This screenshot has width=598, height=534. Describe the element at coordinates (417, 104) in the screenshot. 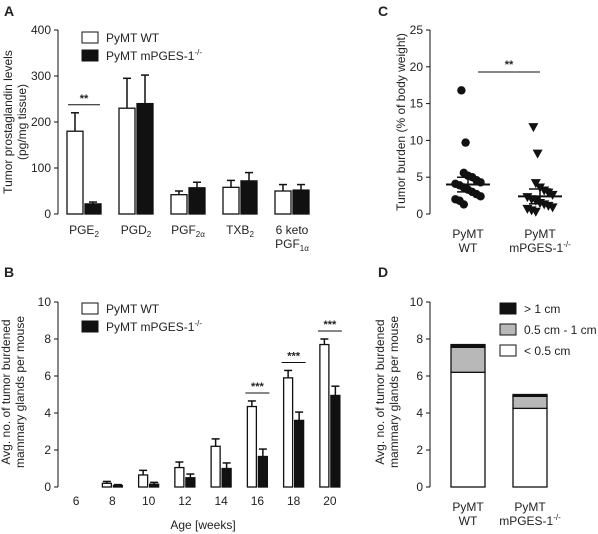

I see `c-y-tick-label: 15` at that location.